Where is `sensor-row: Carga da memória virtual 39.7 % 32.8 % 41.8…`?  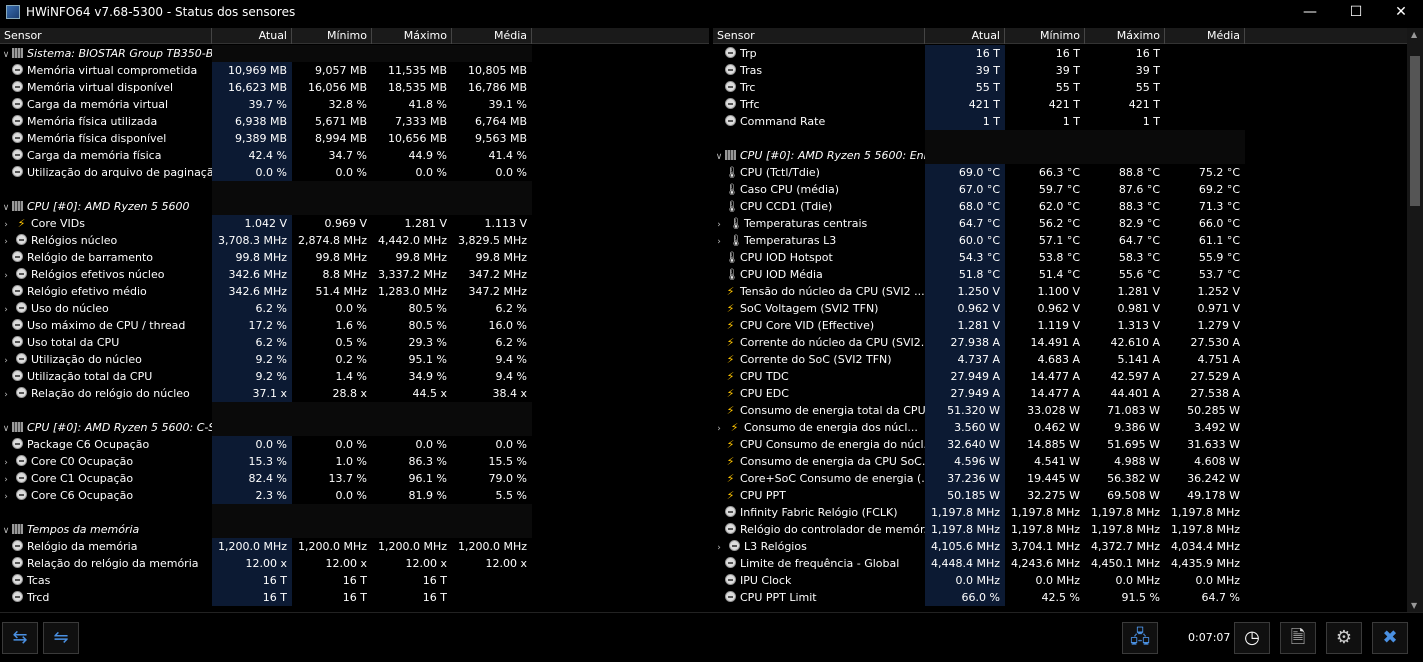
sensor-row: Carga da memória virtual 39.7 % 32.8 % 41.8… is located at coordinates (354, 104).